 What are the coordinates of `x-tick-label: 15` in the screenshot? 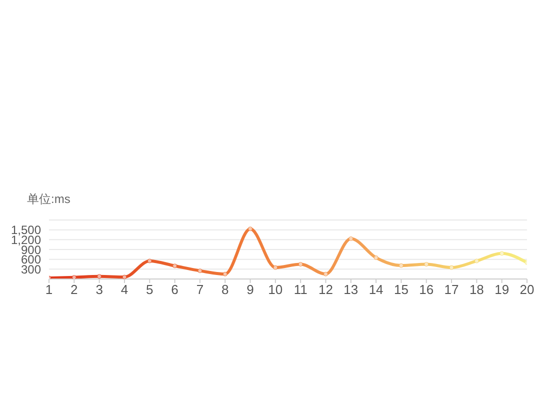 It's located at (401, 290).